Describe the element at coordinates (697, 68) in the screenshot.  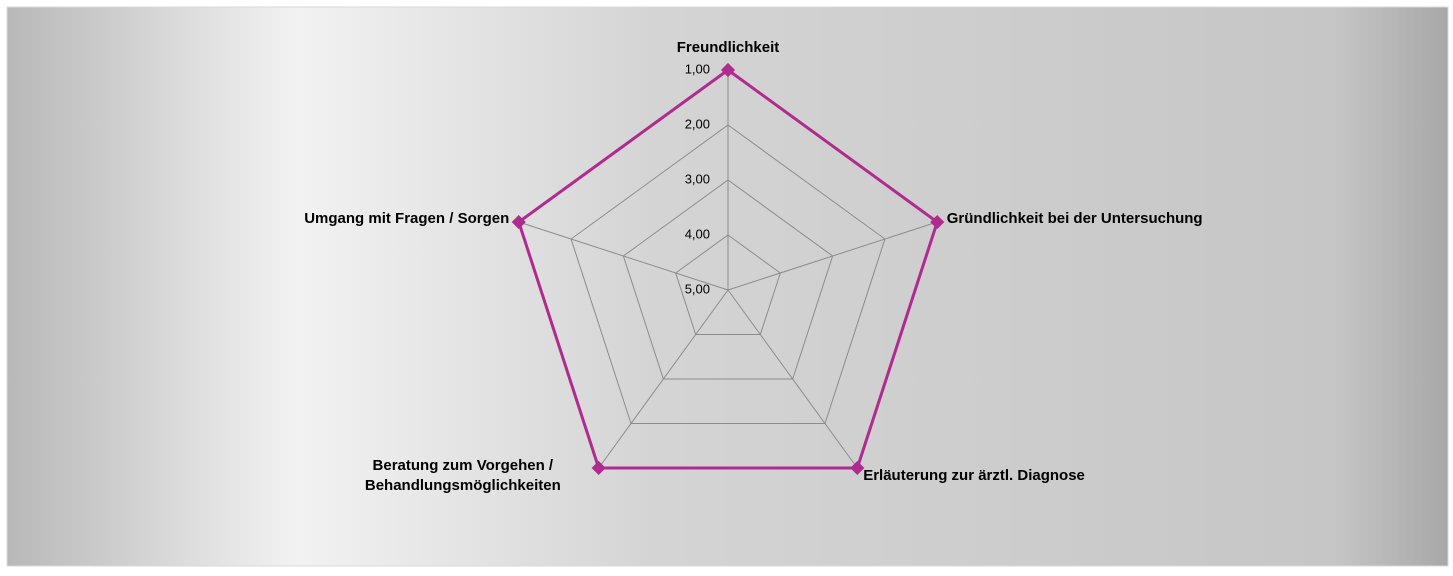
I see `tick-label: 1,00` at that location.